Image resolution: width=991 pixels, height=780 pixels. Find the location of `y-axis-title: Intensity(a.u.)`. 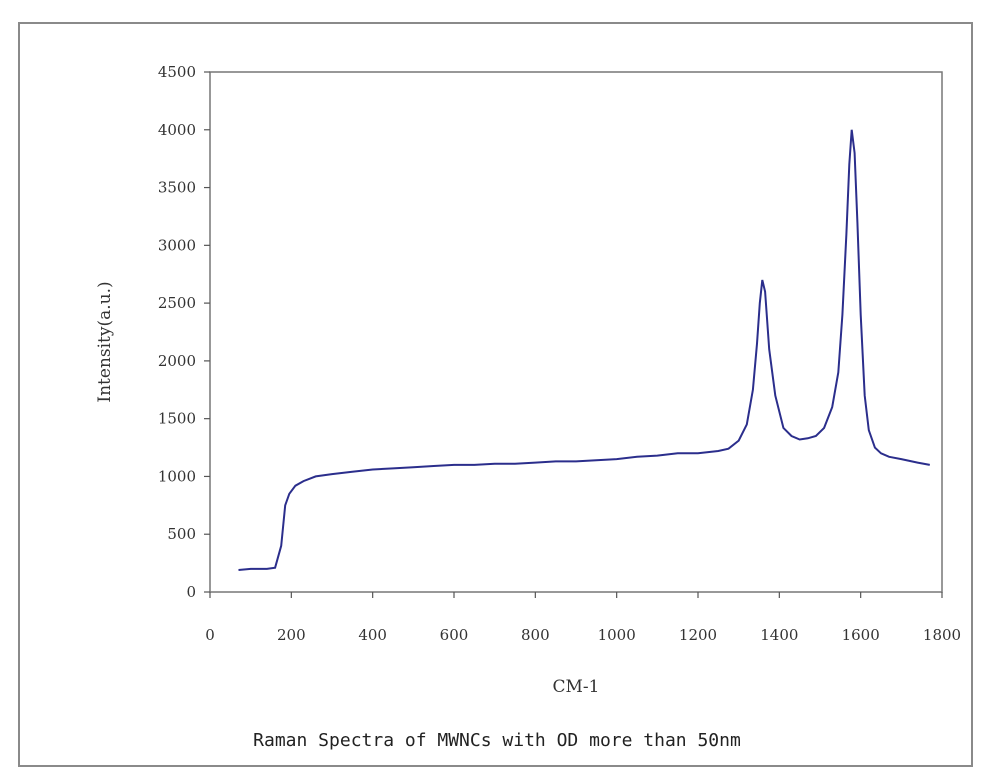

y-axis-title: Intensity(a.u.) is located at coordinates (105, 341).